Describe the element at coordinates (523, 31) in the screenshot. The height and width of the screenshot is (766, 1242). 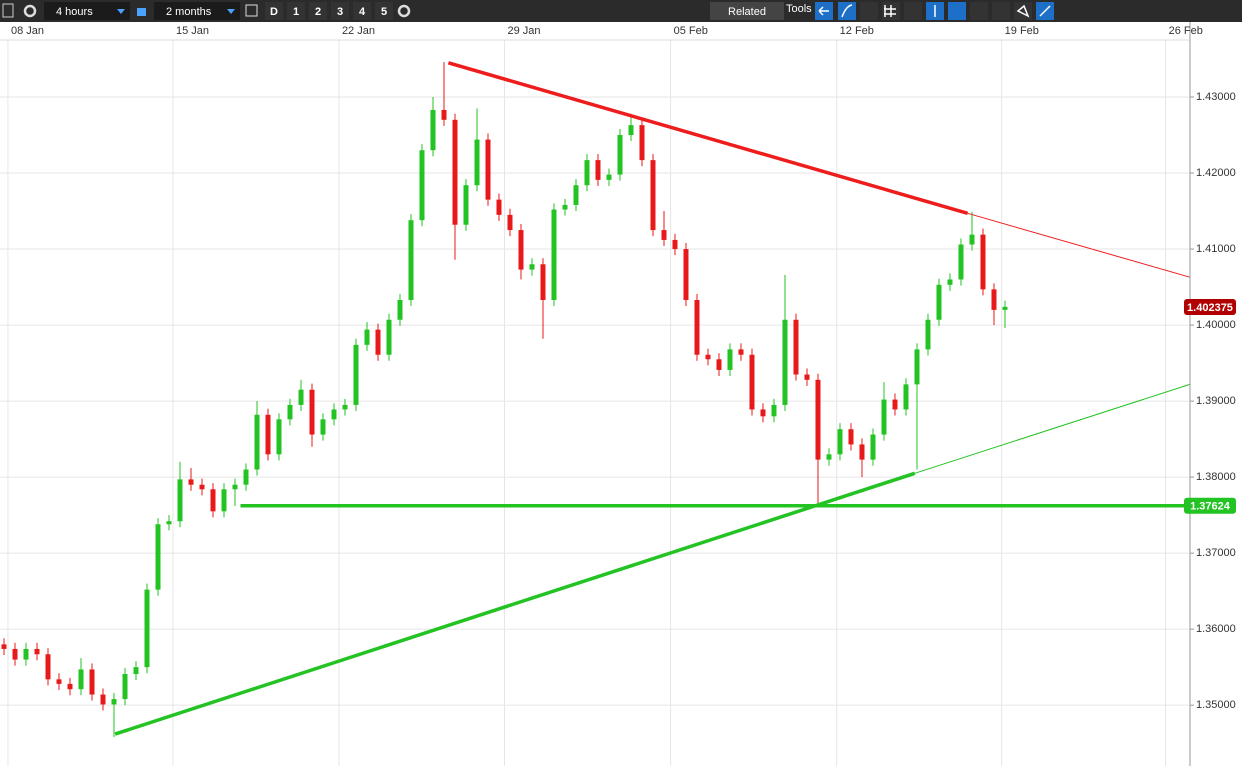
I see `x-tick-label: 29 Jan` at that location.